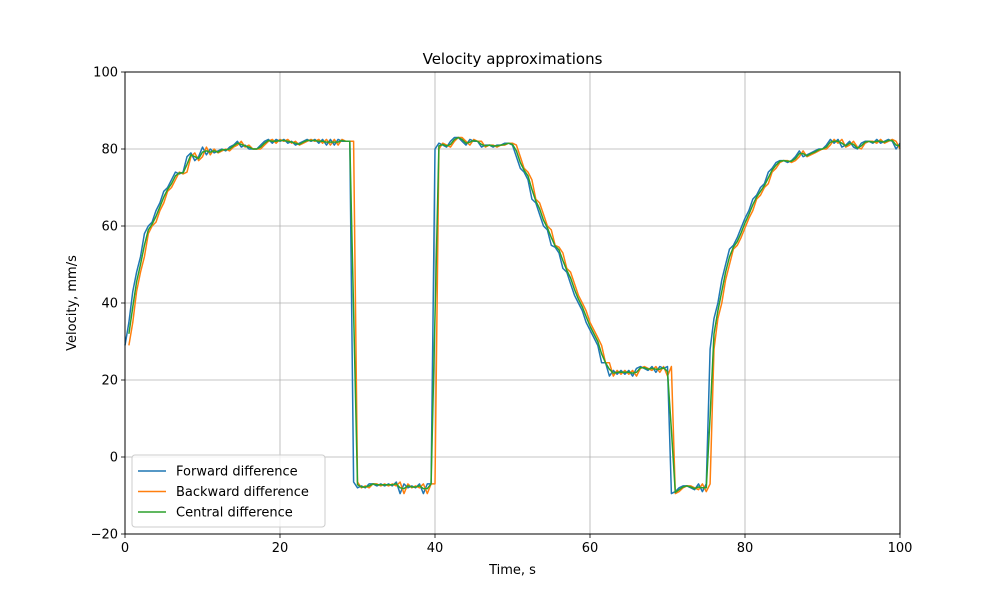 Image resolution: width=1000 pixels, height=600 pixels. I want to click on x-tick-label: 0, so click(125, 548).